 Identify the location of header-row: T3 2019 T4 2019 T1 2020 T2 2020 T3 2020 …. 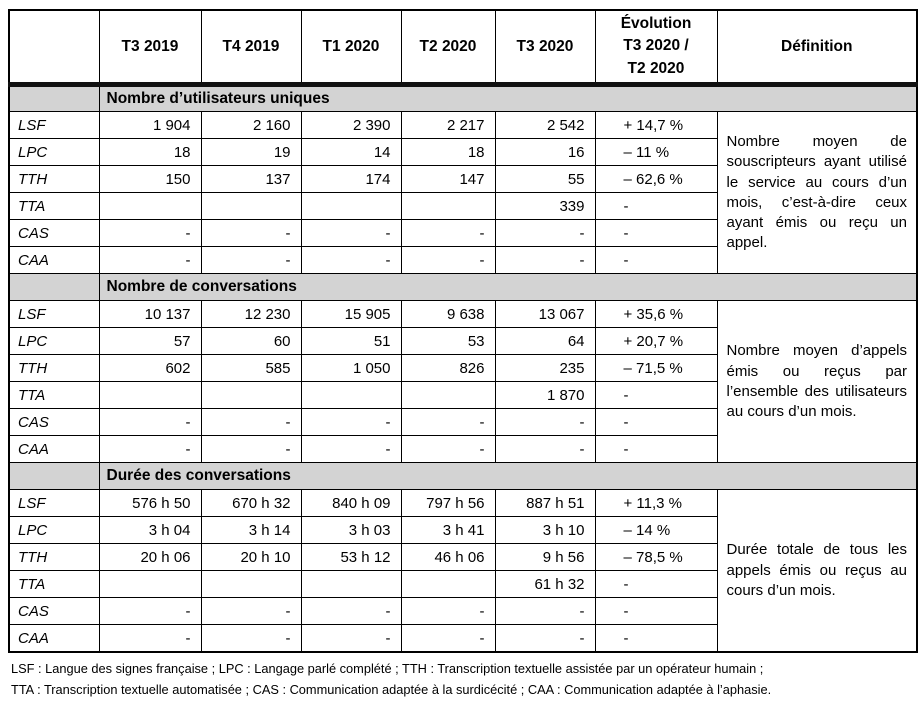
(463, 48).